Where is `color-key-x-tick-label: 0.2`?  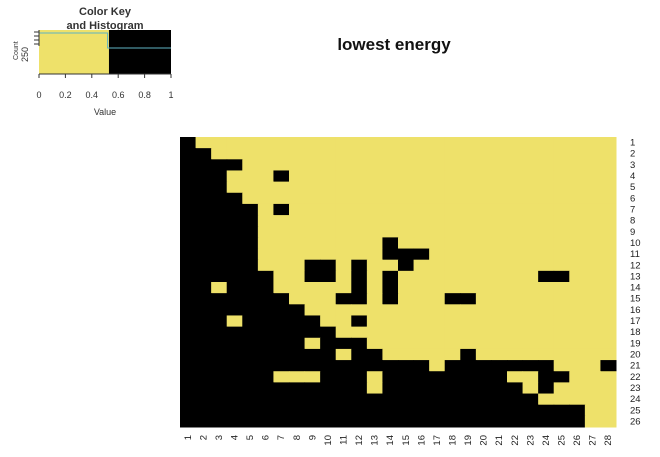
color-key-x-tick-label: 0.2 is located at coordinates (65, 95).